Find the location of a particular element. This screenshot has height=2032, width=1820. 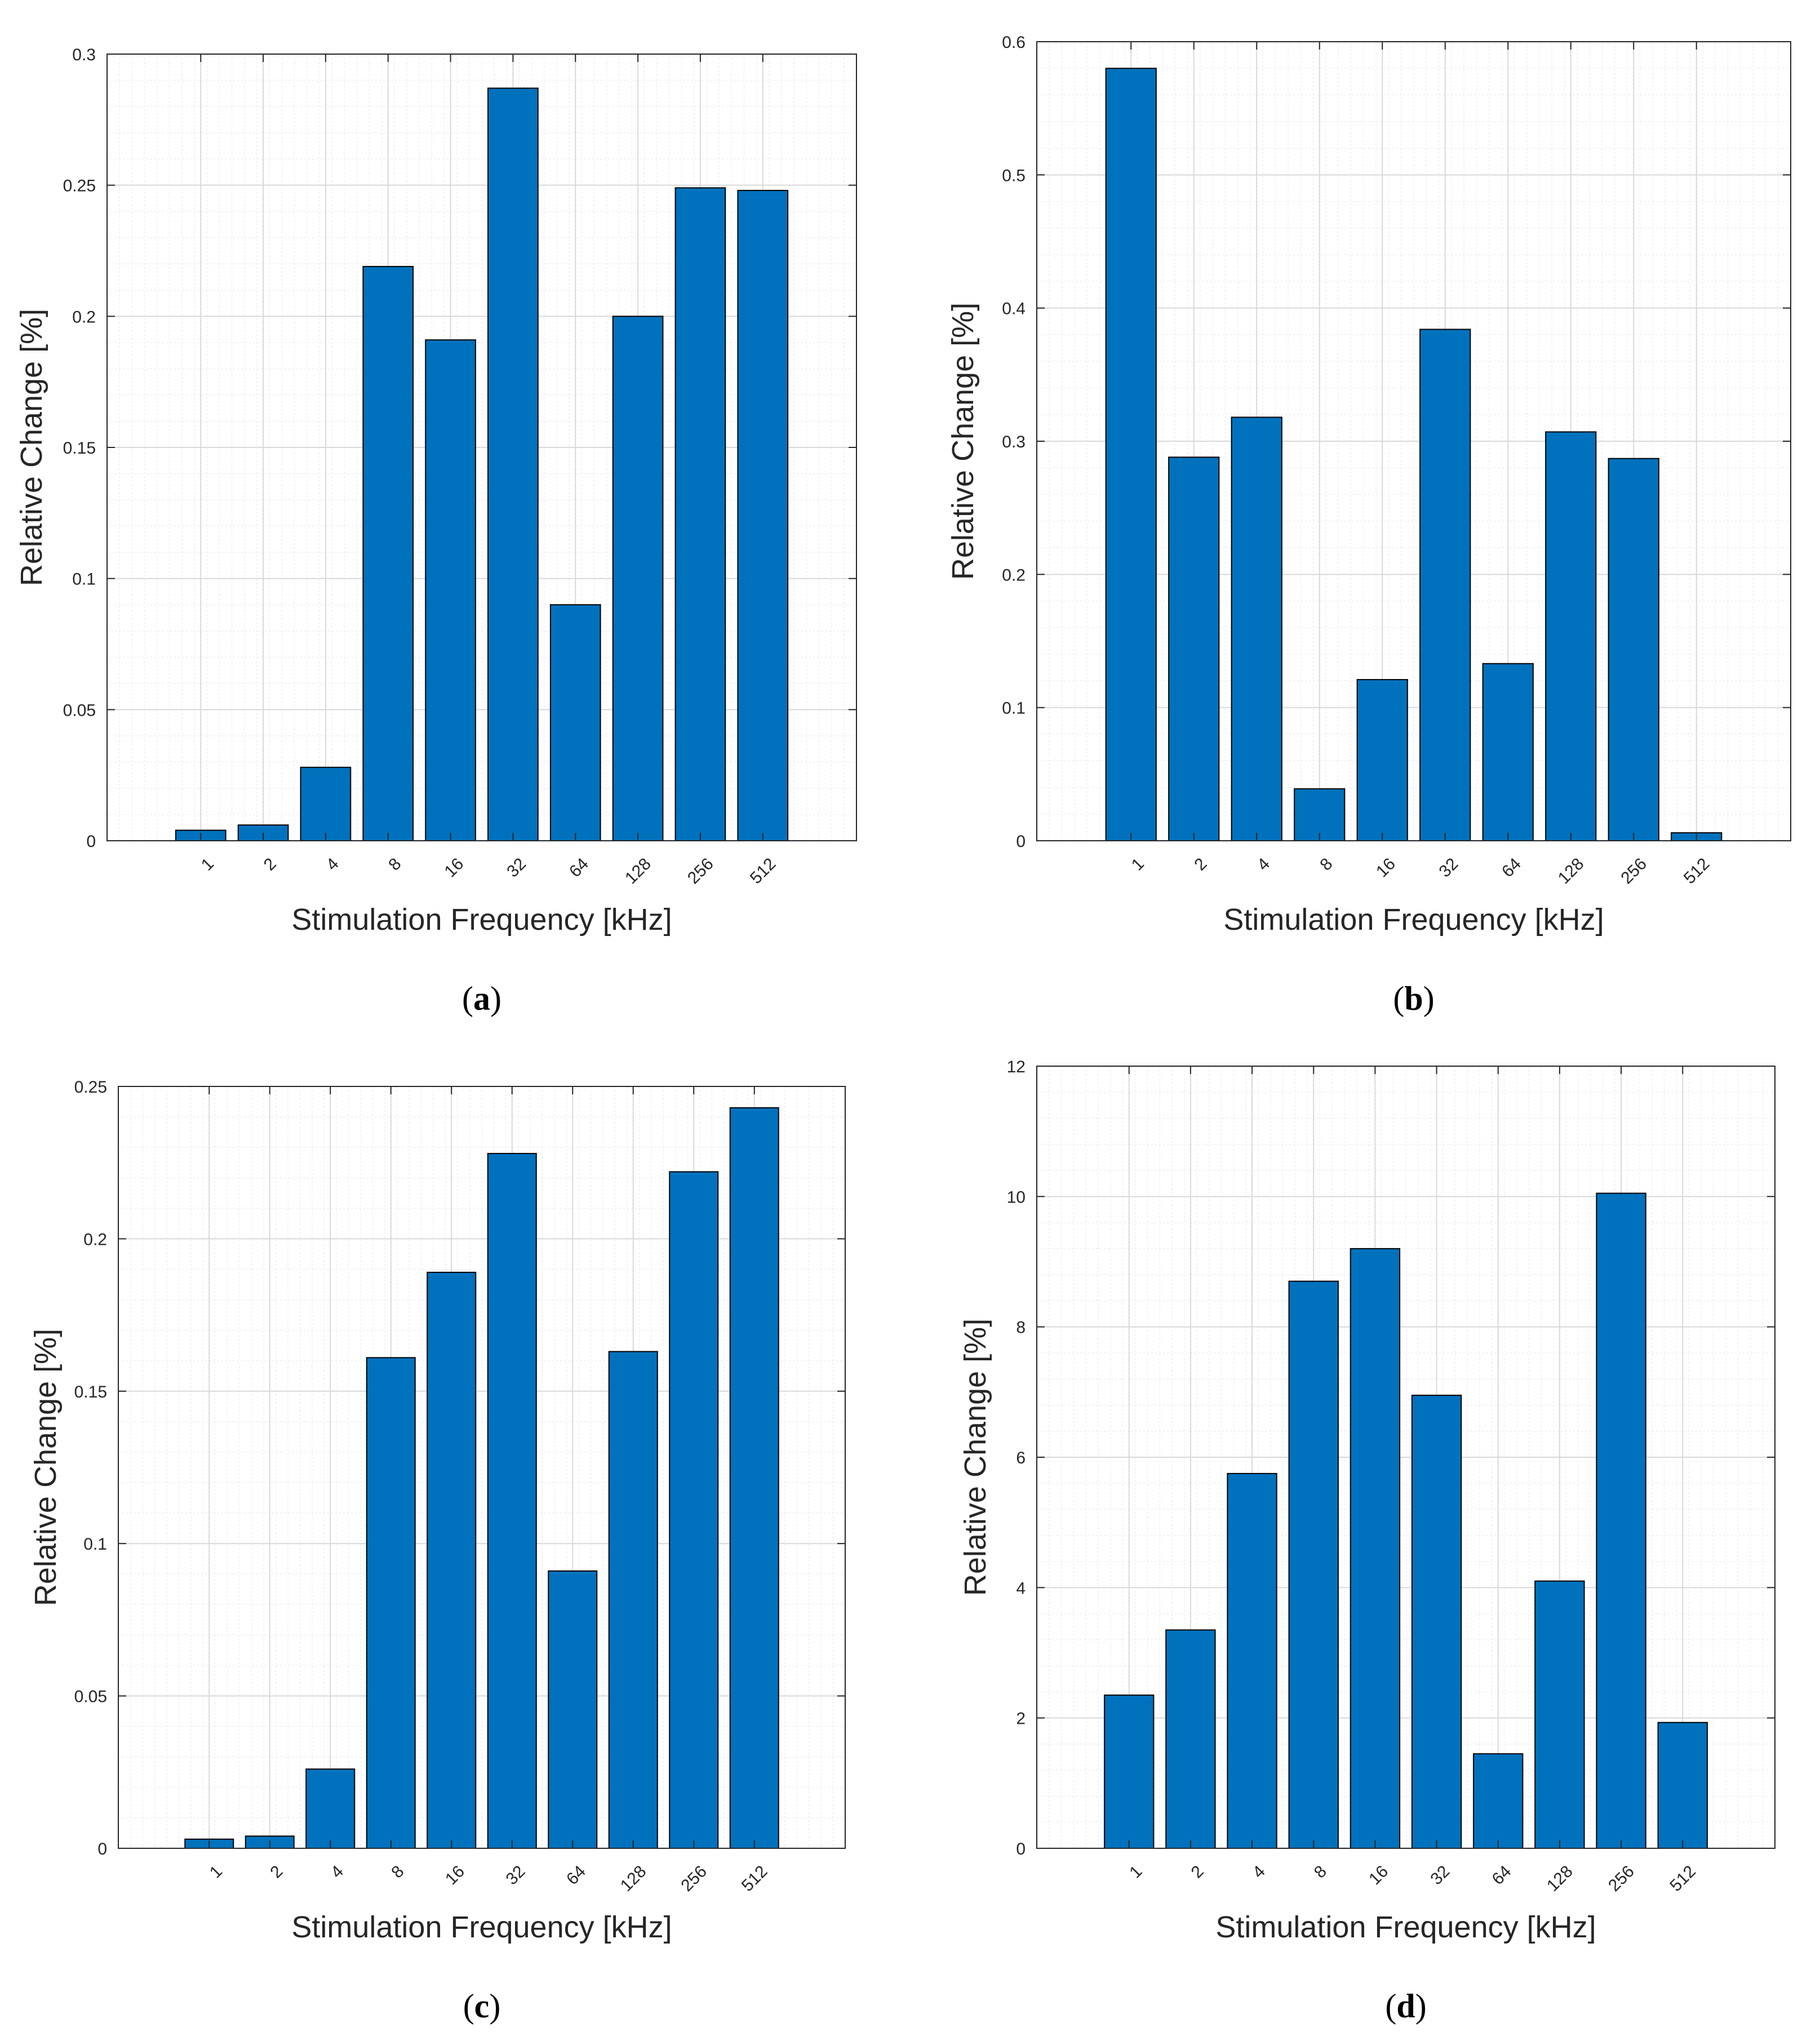

y-tick-label: 4 is located at coordinates (1021, 1588).